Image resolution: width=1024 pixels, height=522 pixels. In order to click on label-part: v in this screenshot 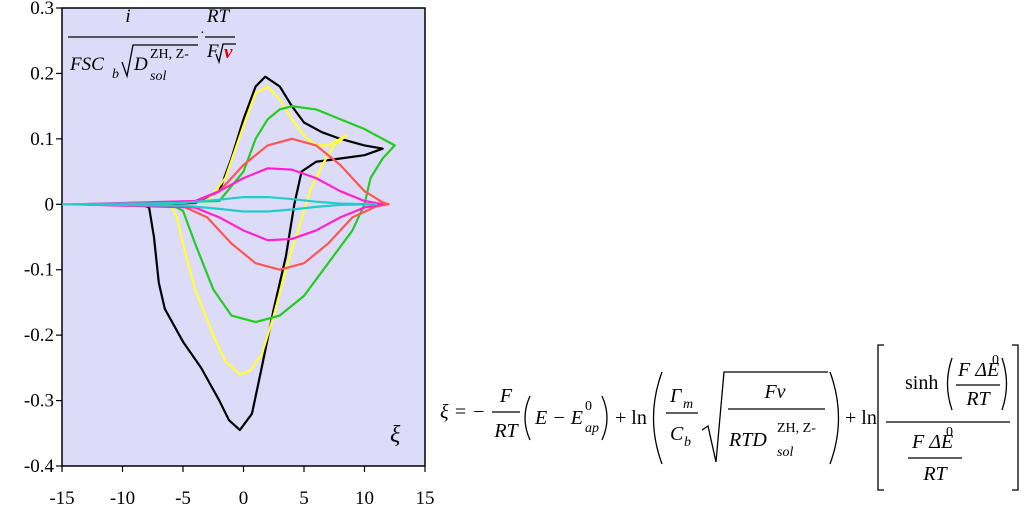, I will do `click(228, 52)`.